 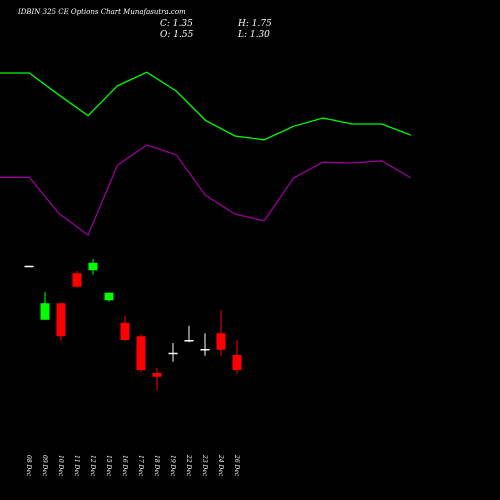 What do you see at coordinates (124, 466) in the screenshot?
I see `x-tick-label: 16 Dec` at bounding box center [124, 466].